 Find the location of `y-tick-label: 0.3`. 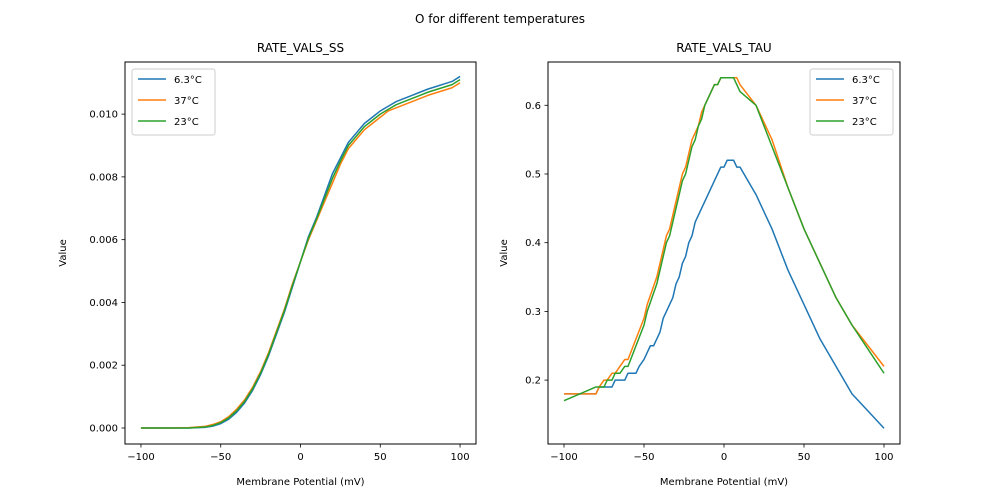

y-tick-label: 0.3 is located at coordinates (533, 312).